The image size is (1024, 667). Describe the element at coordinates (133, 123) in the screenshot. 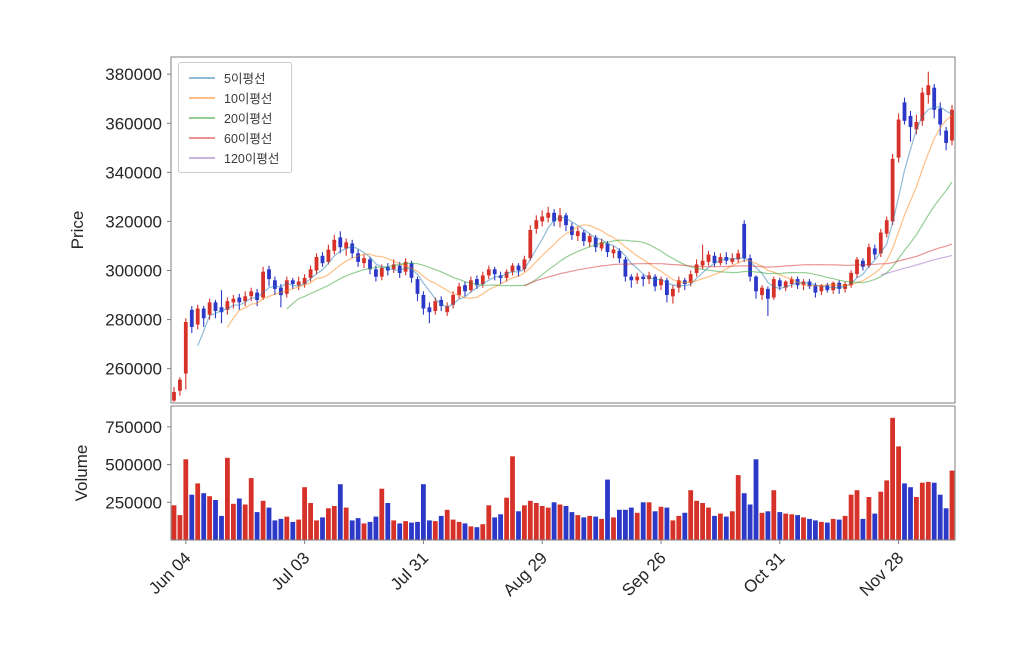

I see `price-tick-label: 360000` at that location.